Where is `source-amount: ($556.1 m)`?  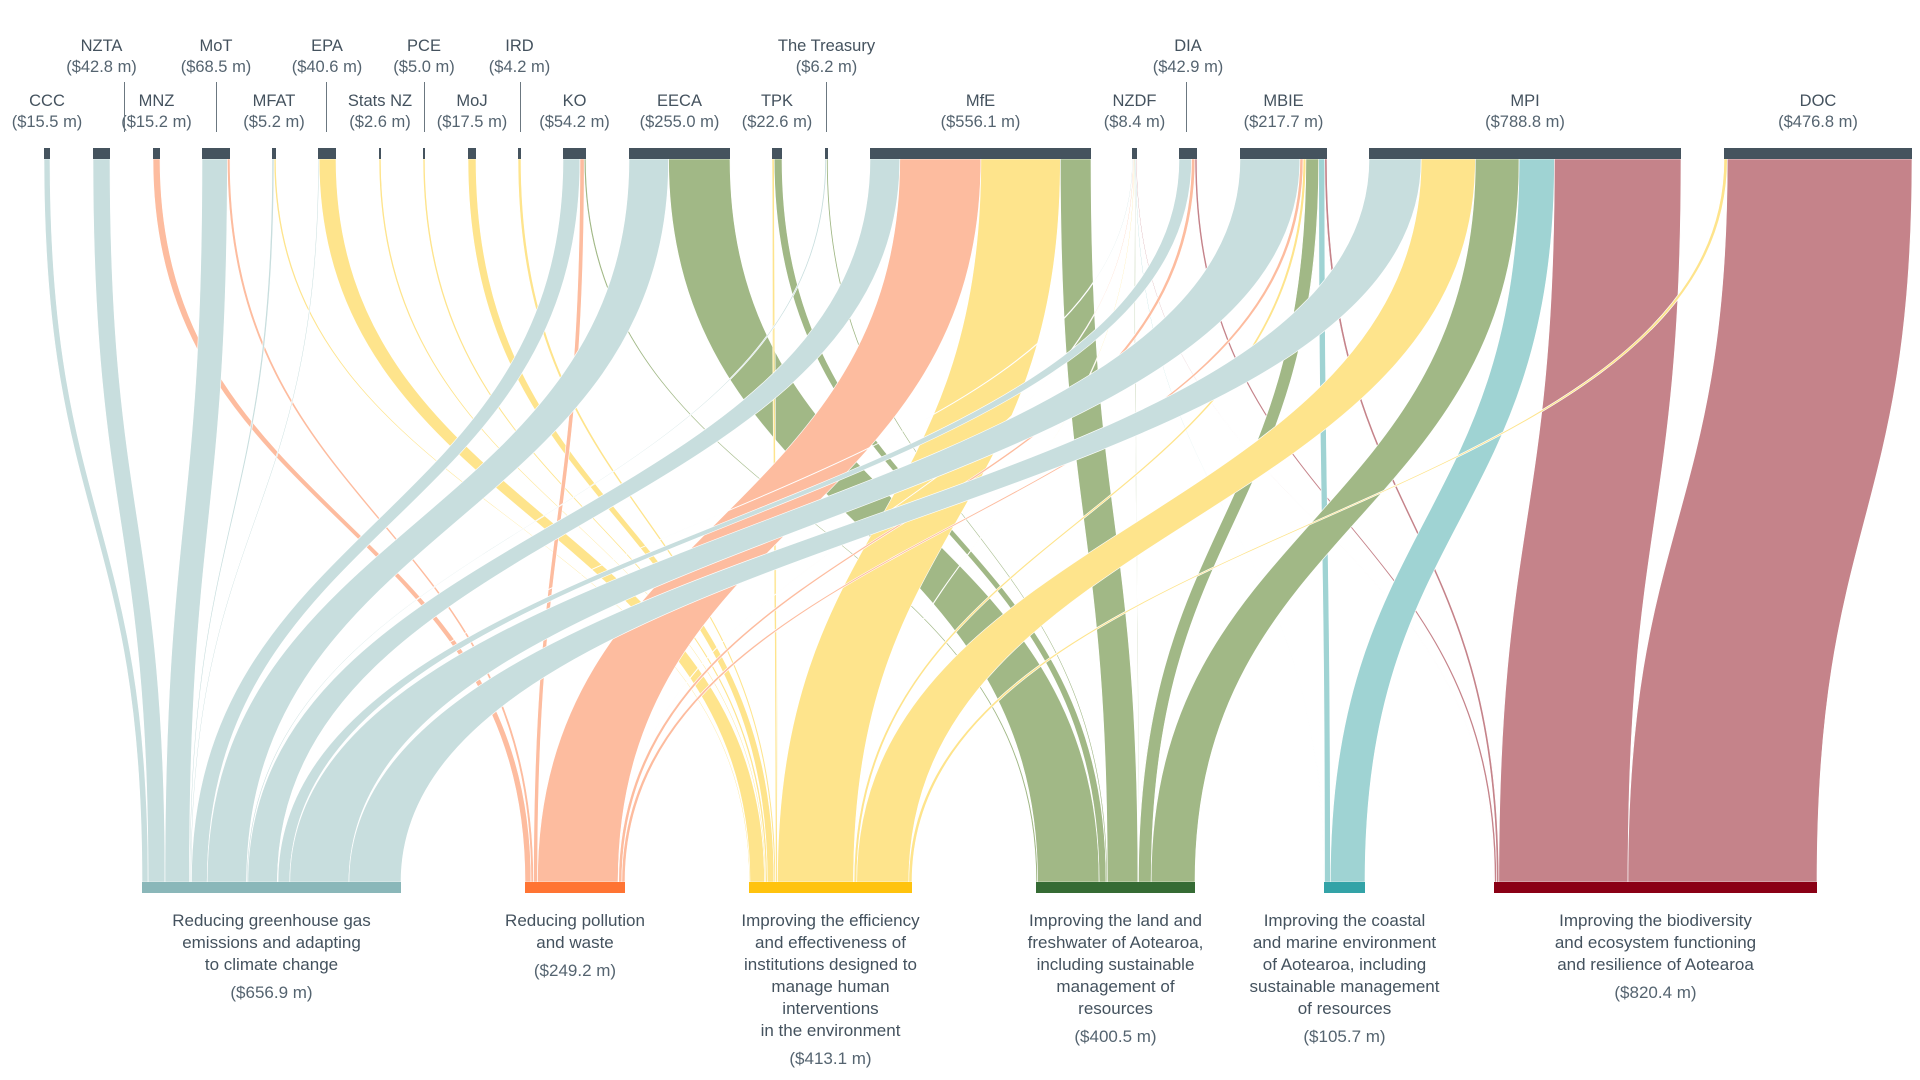
source-amount: ($556.1 m) is located at coordinates (980, 122).